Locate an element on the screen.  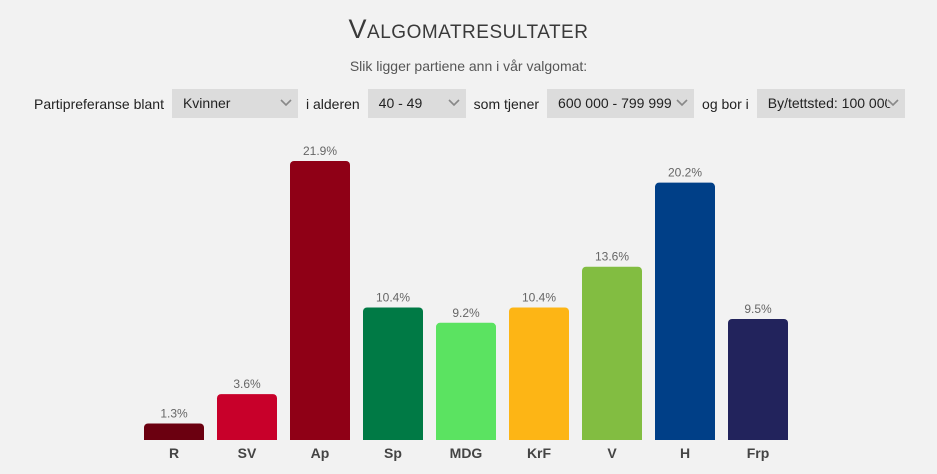
category-label-ap: Ap is located at coordinates (320, 453).